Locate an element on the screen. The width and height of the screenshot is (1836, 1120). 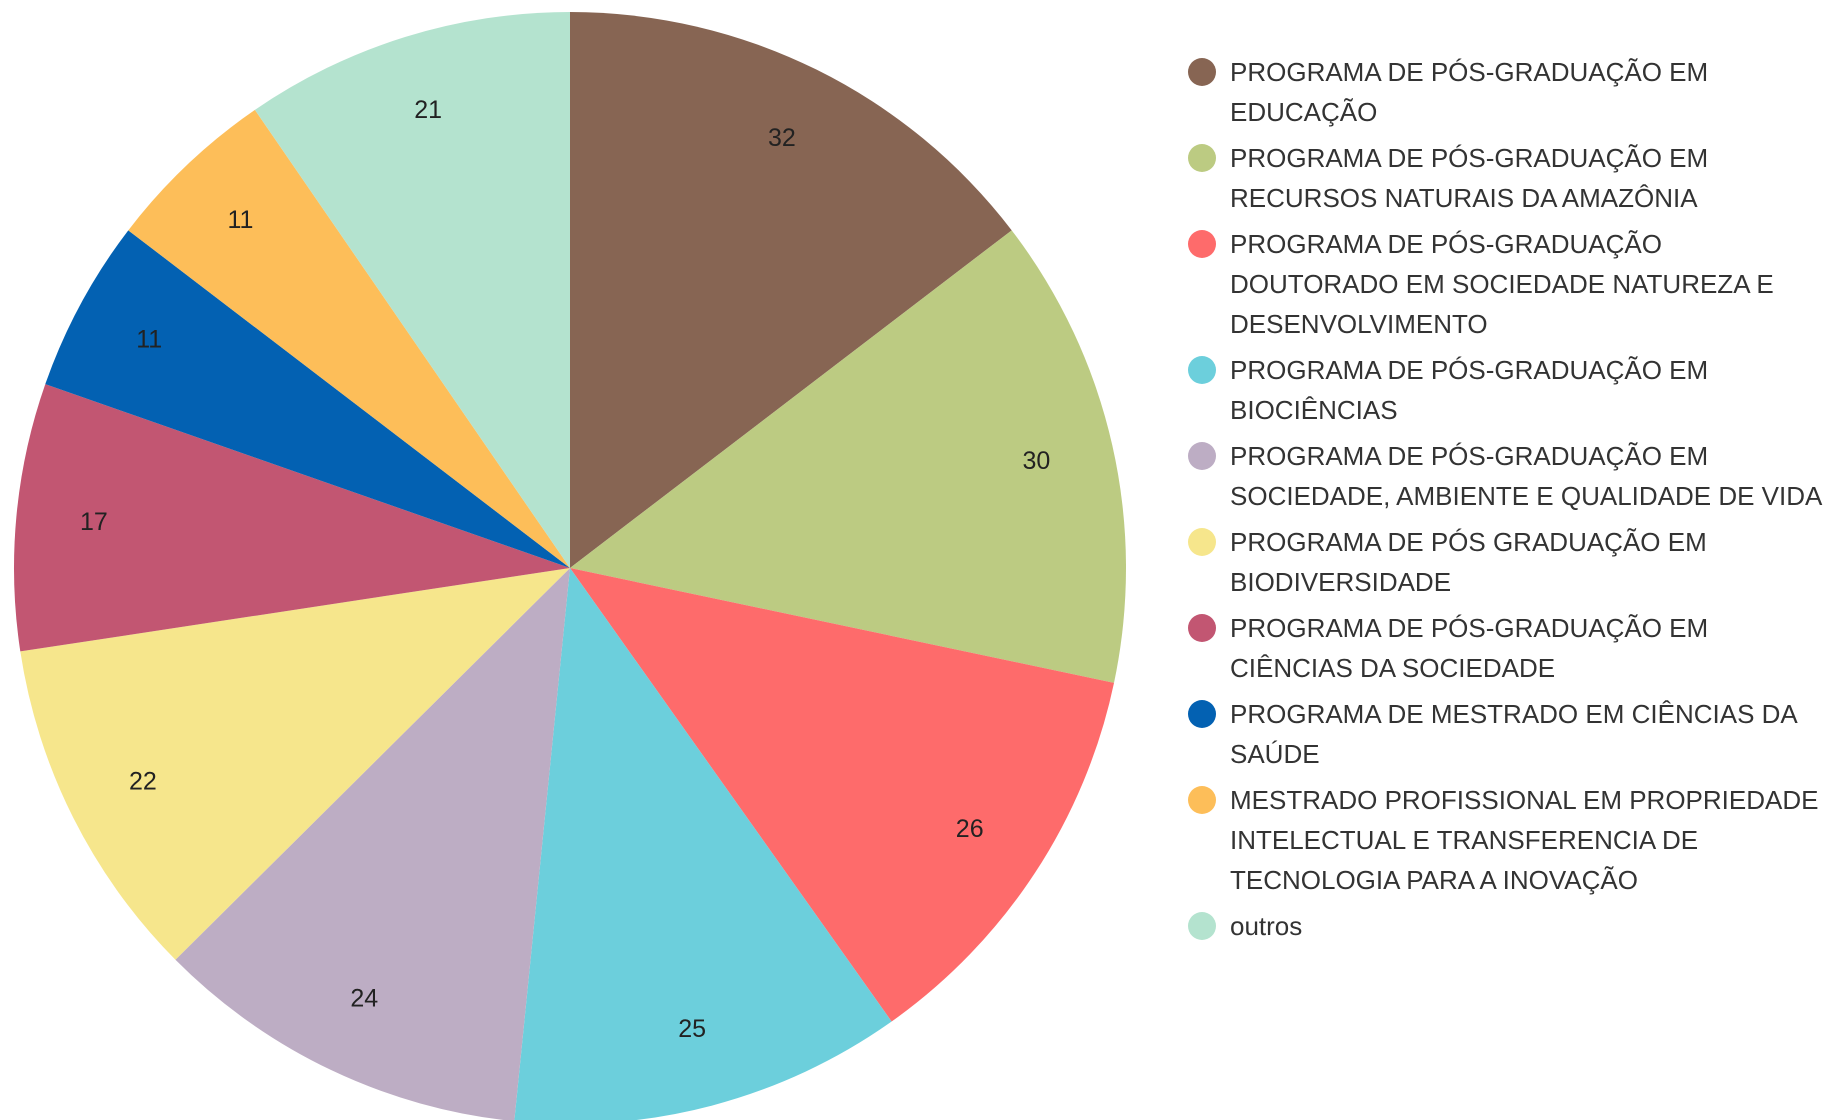
data-label: 25 is located at coordinates (692, 1029).